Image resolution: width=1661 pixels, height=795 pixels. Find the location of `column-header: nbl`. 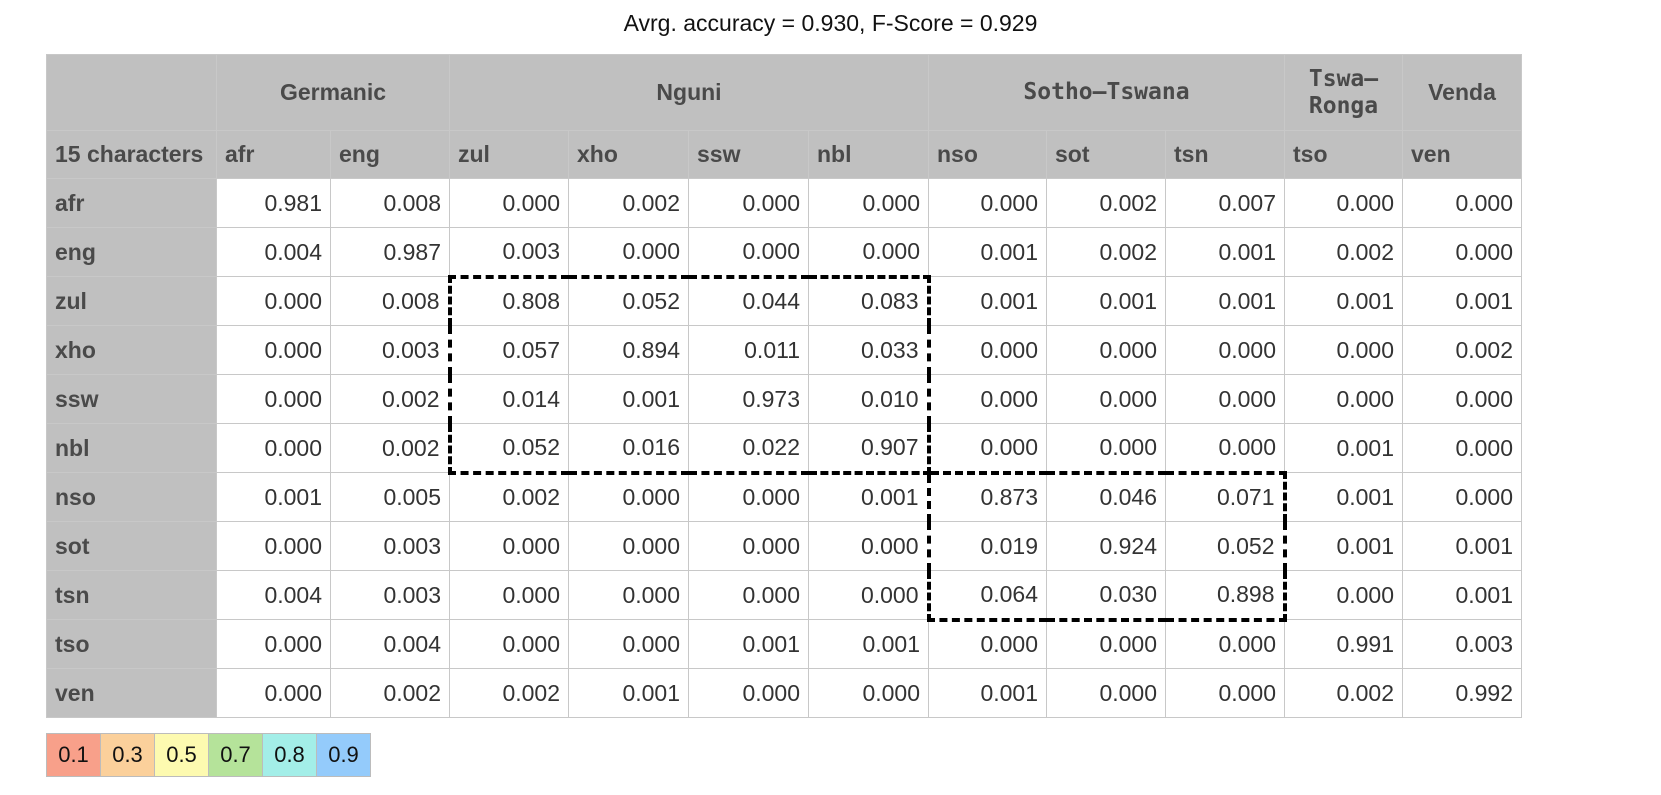

column-header: nbl is located at coordinates (868, 154).